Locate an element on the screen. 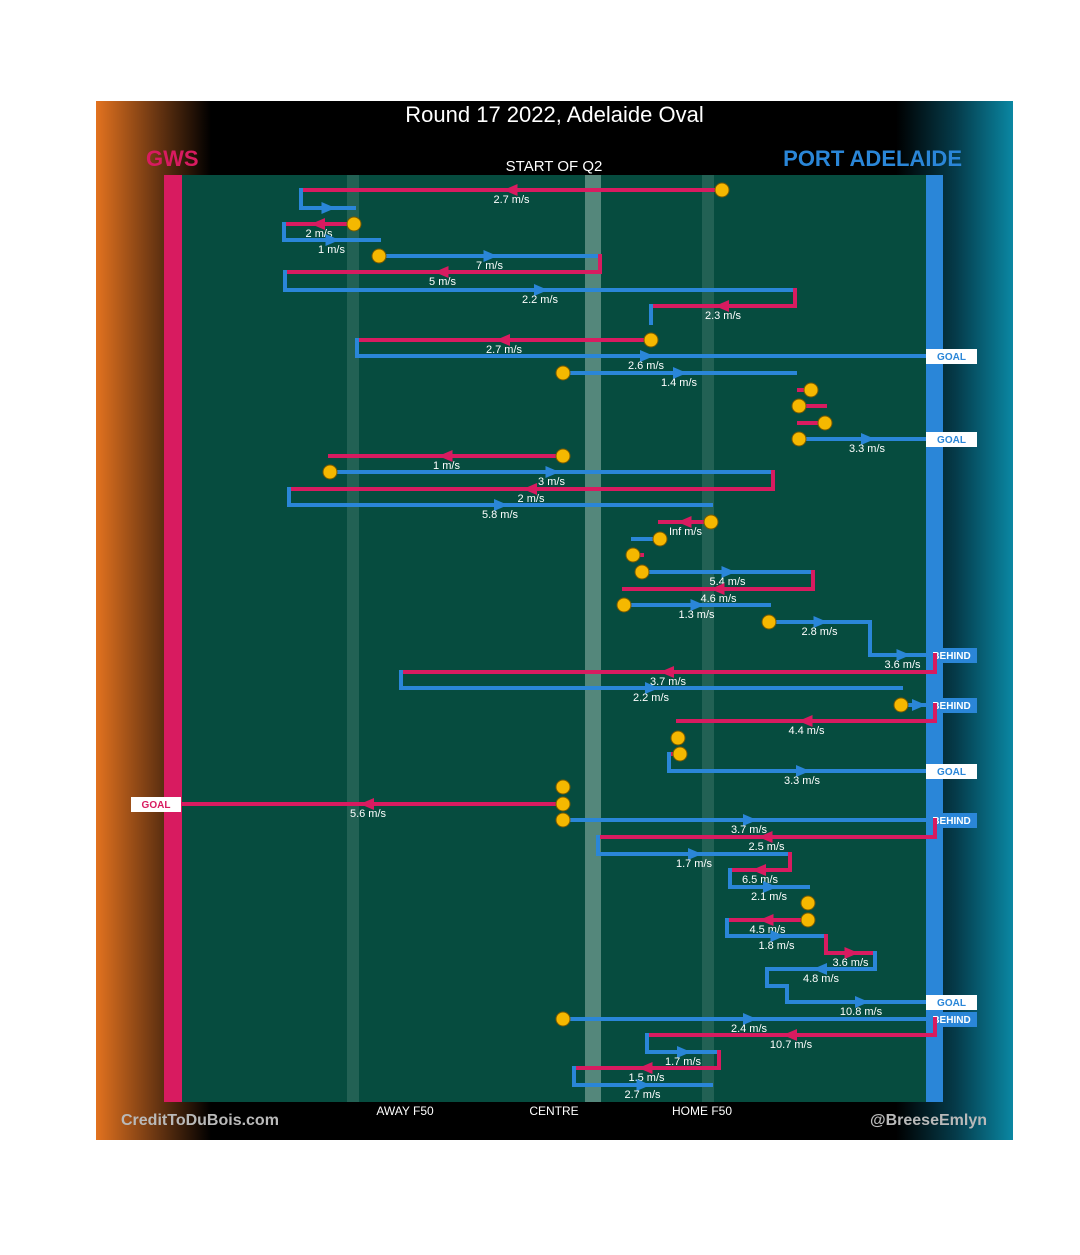  speed-label: 2 m/s is located at coordinates (531, 499).